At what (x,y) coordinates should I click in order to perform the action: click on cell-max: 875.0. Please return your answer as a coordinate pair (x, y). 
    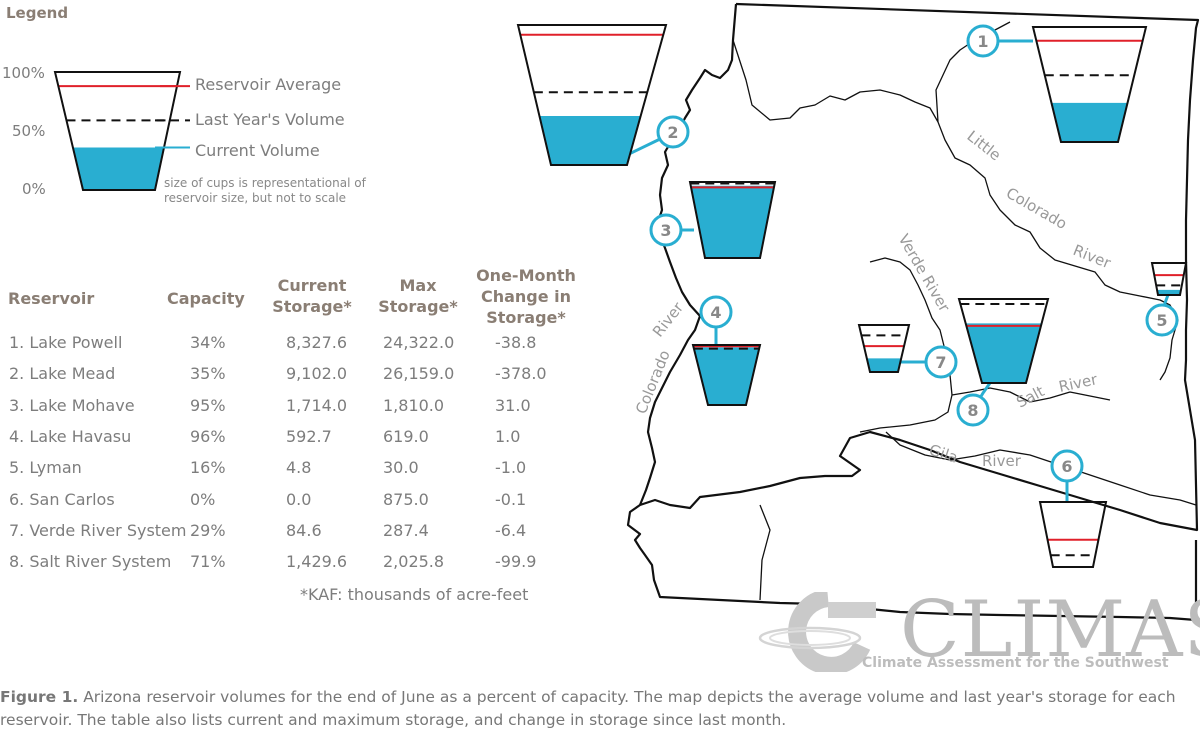
    Looking at the image, I should click on (406, 499).